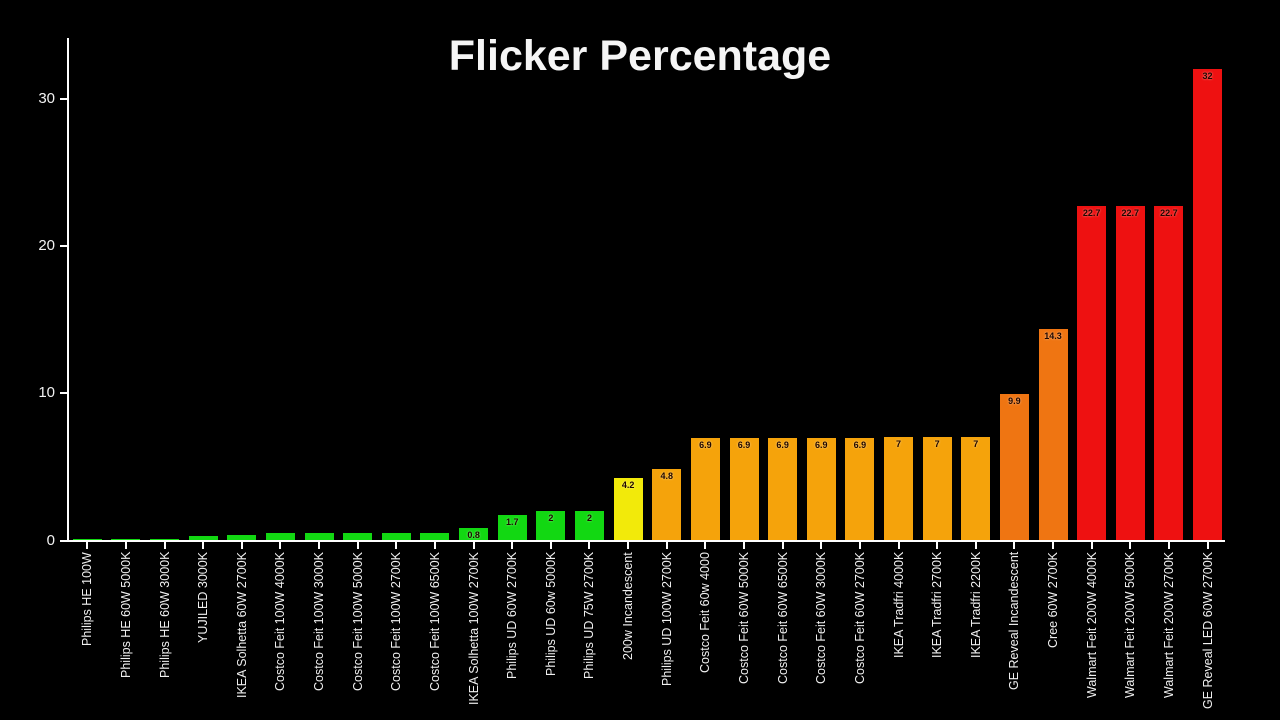 This screenshot has width=1280, height=720. What do you see at coordinates (744, 618) in the screenshot?
I see `x-tick-label: Costco Feit 60W 5000K` at bounding box center [744, 618].